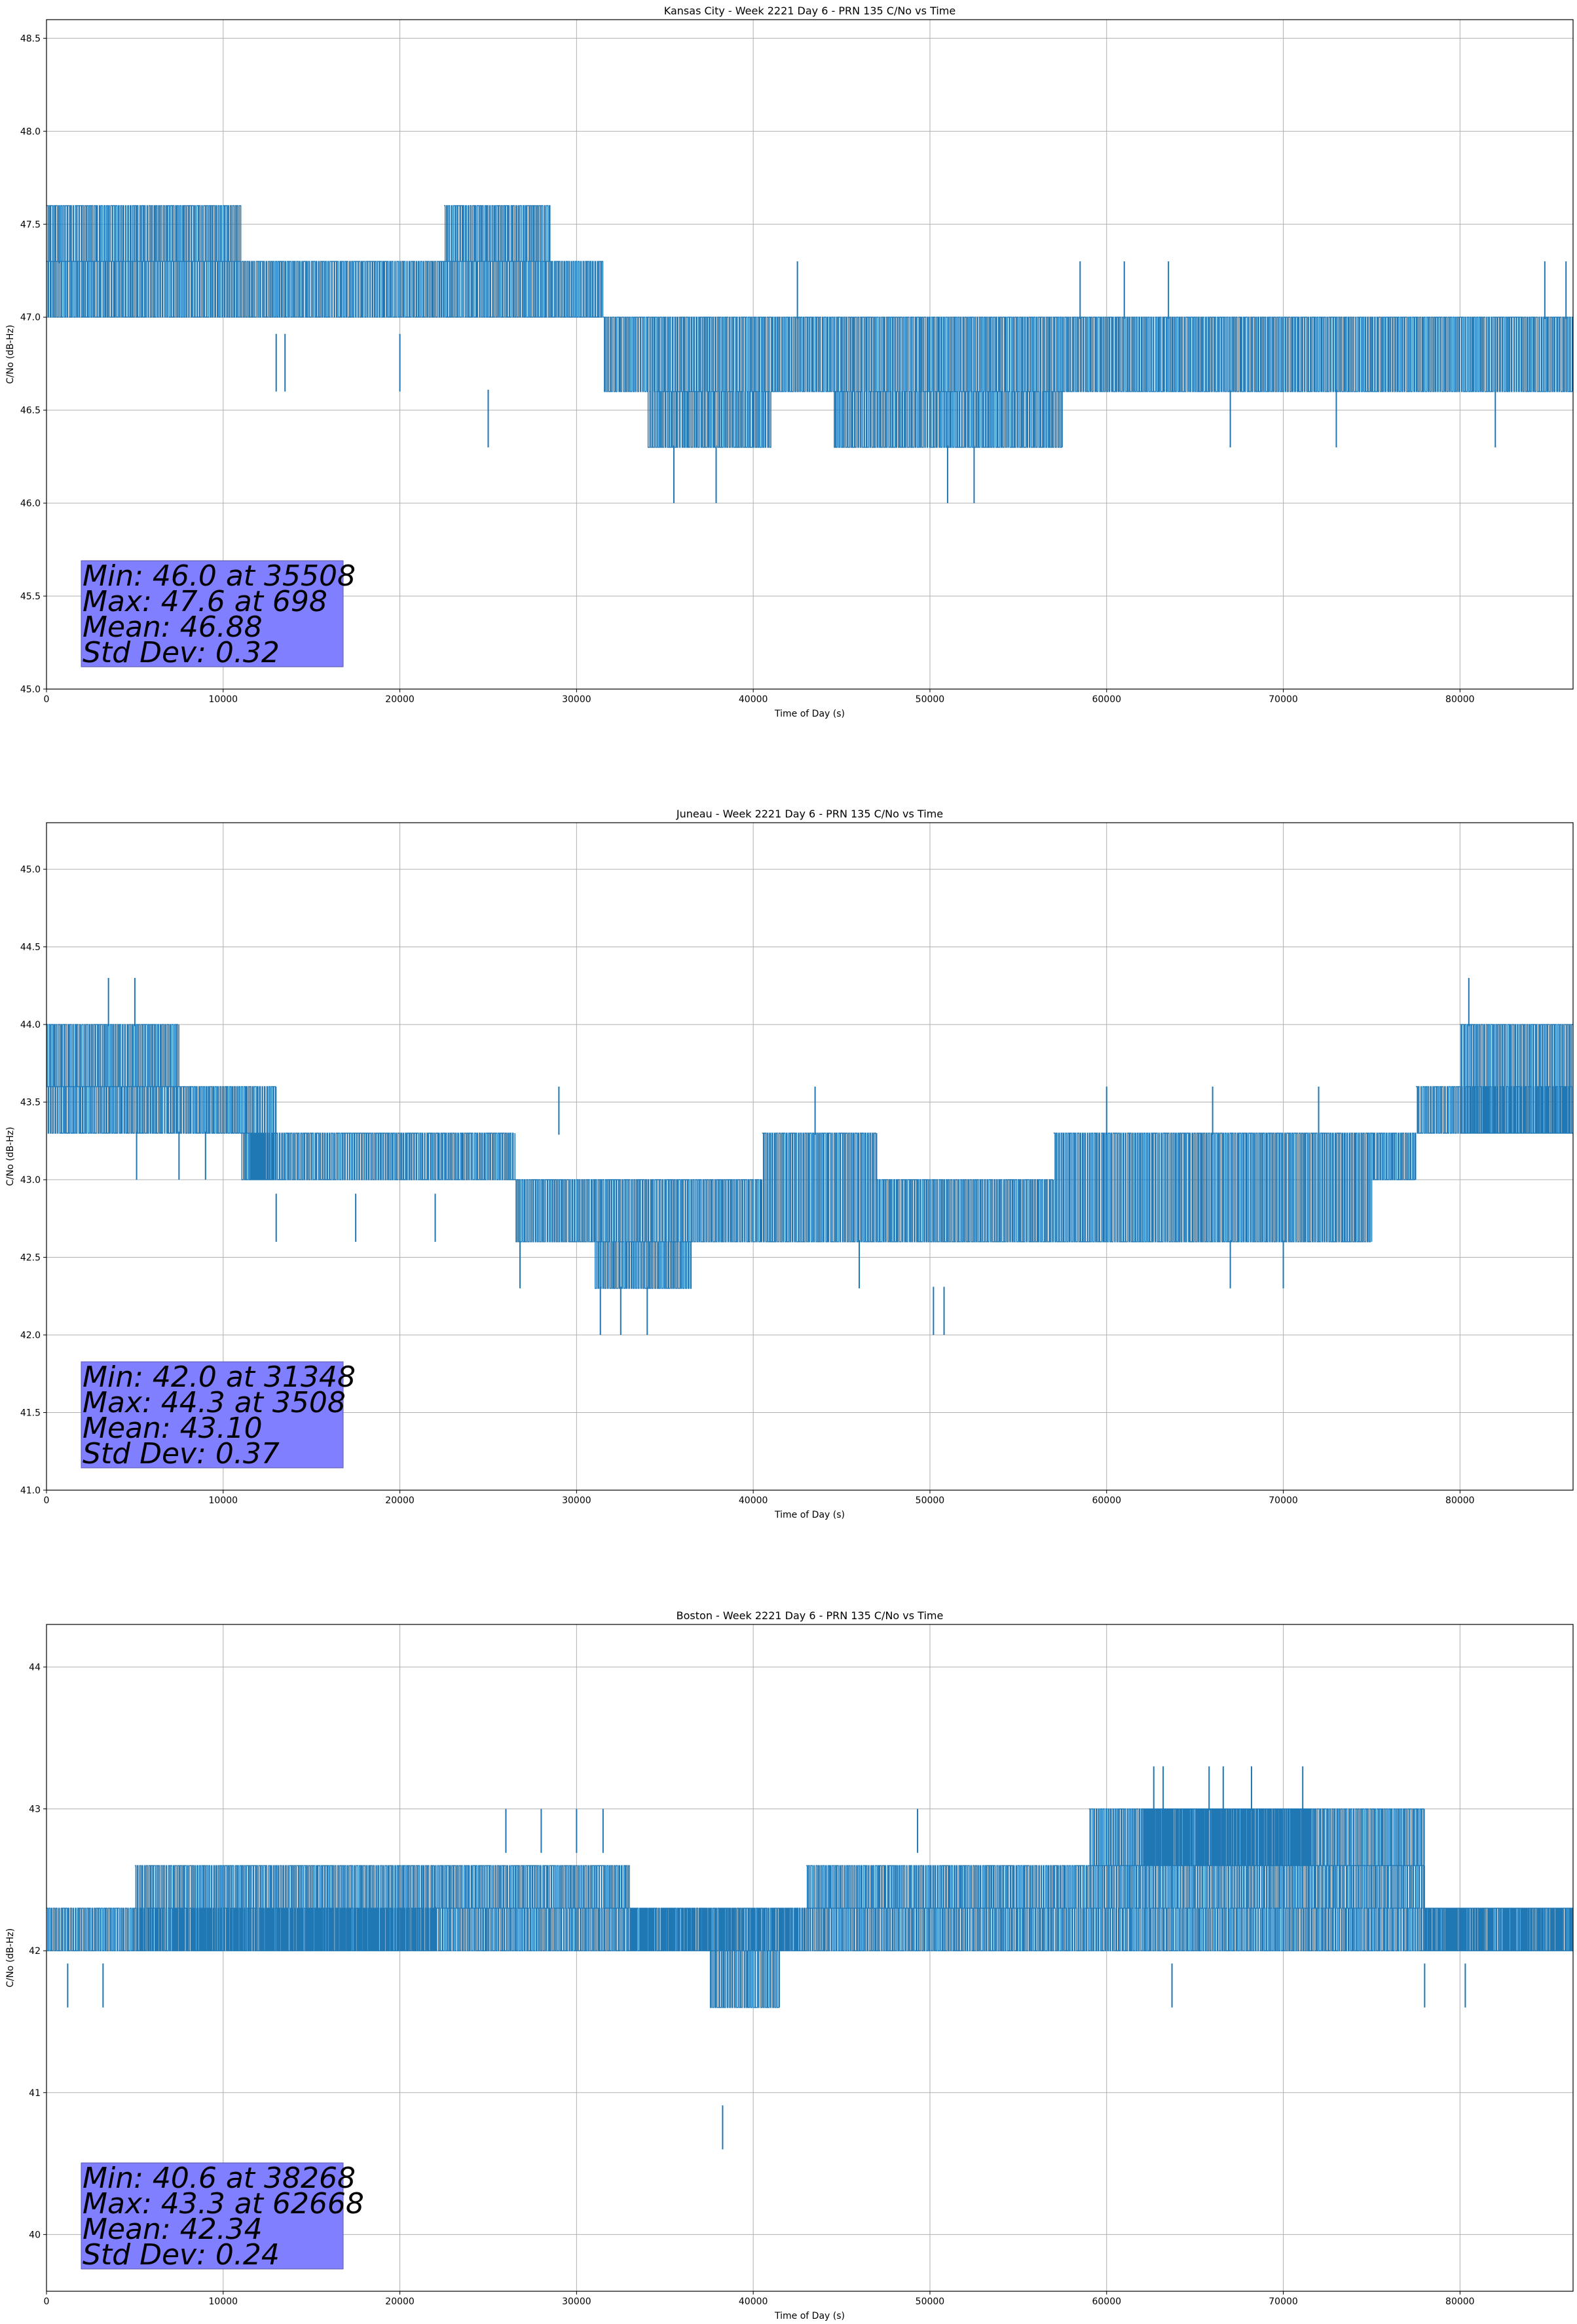 The image size is (1577, 2324). I want to click on y-tick-label: 41, so click(35, 2093).